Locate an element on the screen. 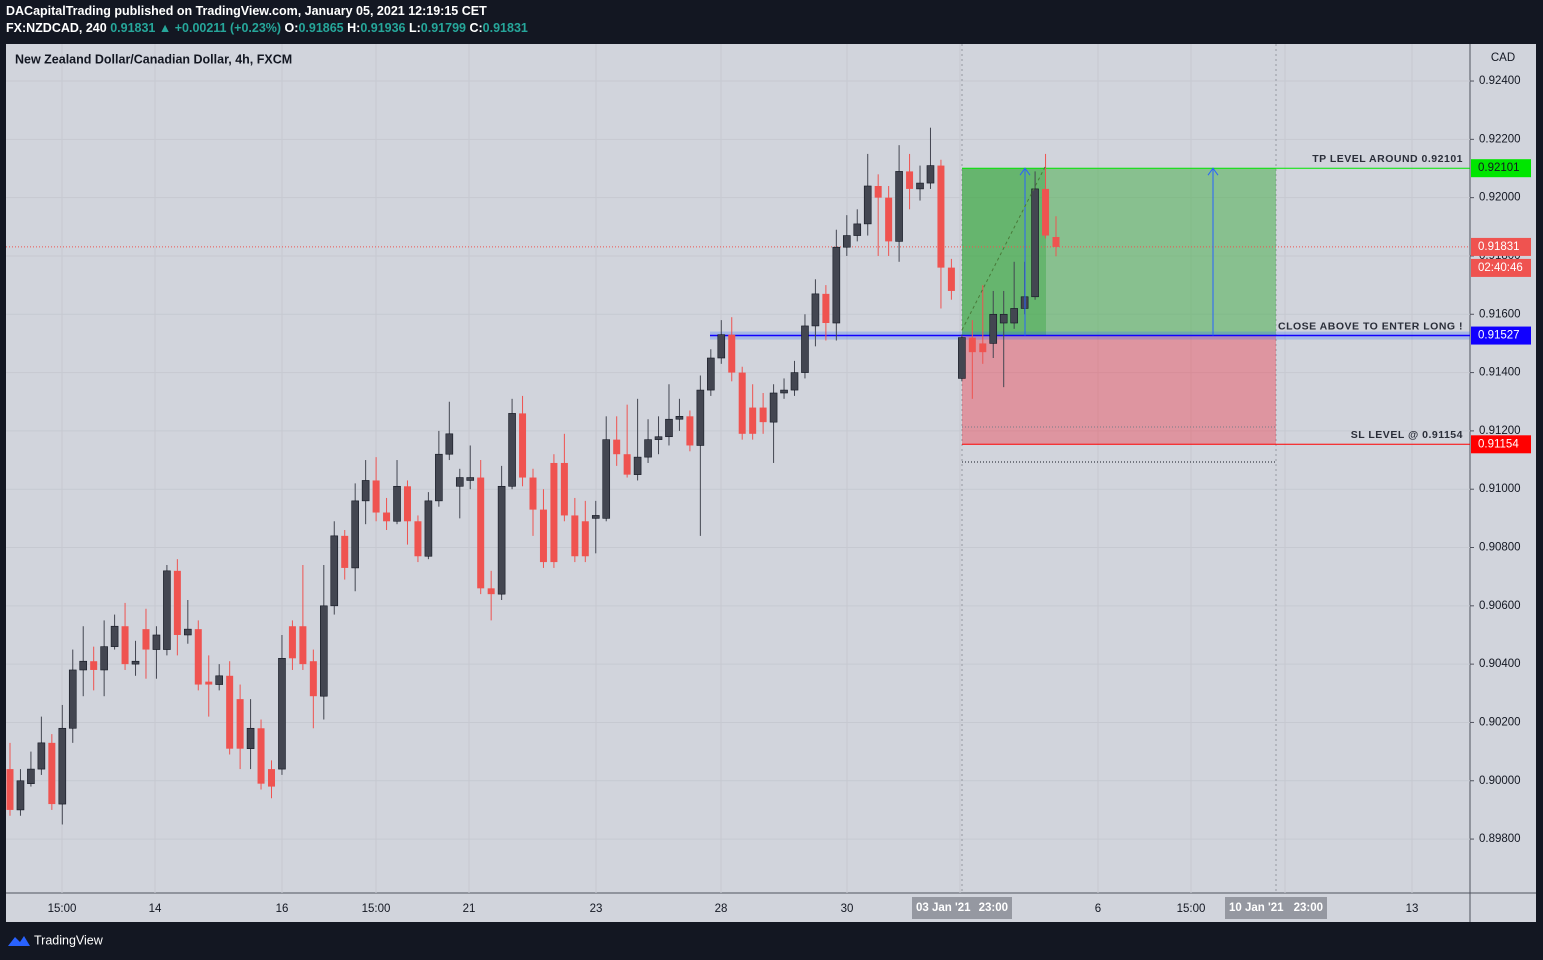  close-label: C: is located at coordinates (475, 28).